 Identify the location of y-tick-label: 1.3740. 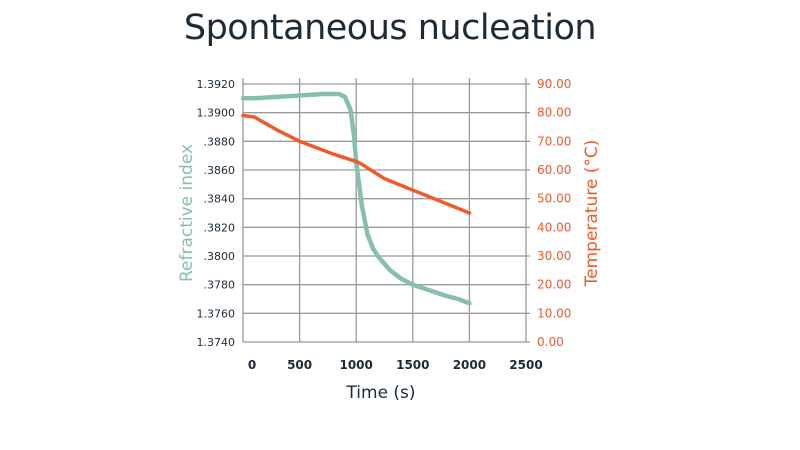
(216, 342).